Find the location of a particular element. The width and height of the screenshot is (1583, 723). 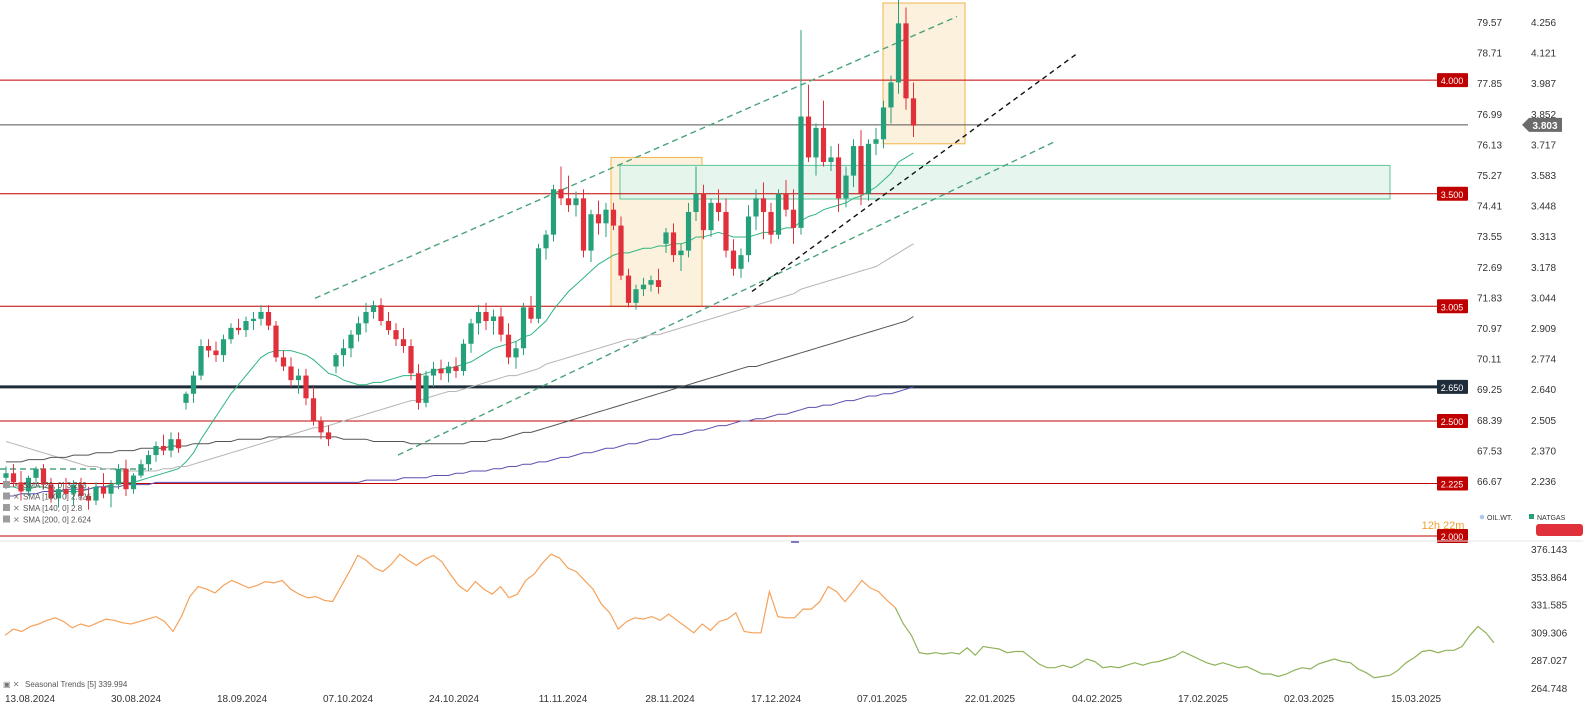

right-axis-tick: 2.774 is located at coordinates (1543, 360).